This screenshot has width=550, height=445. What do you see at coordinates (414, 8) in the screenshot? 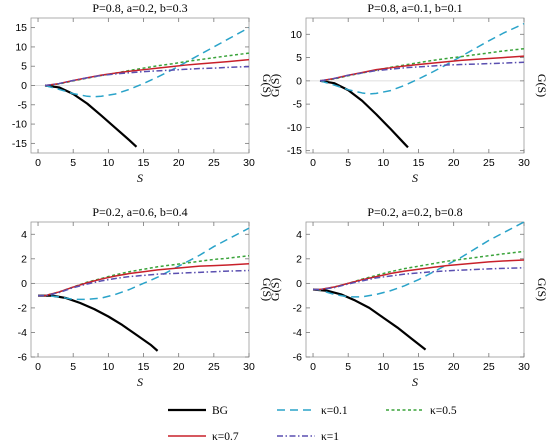
I see `chart-title: P=0.8, a=0.1, b=0.1` at bounding box center [414, 8].